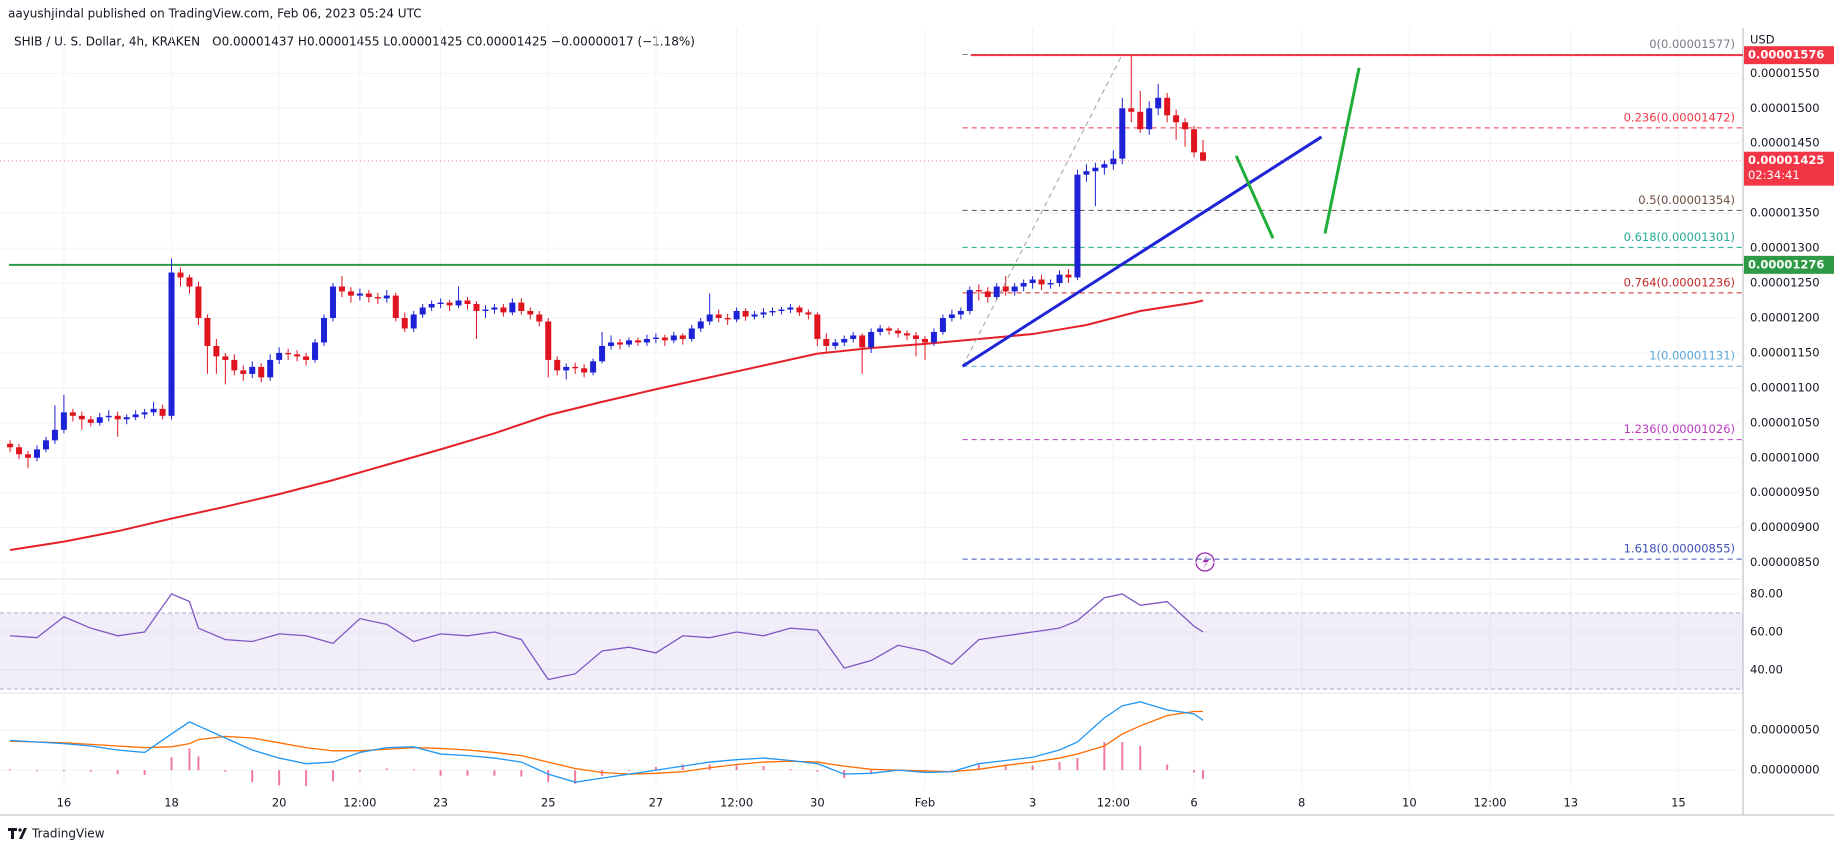 The image size is (1834, 845). I want to click on x-tick-label: 25, so click(548, 803).